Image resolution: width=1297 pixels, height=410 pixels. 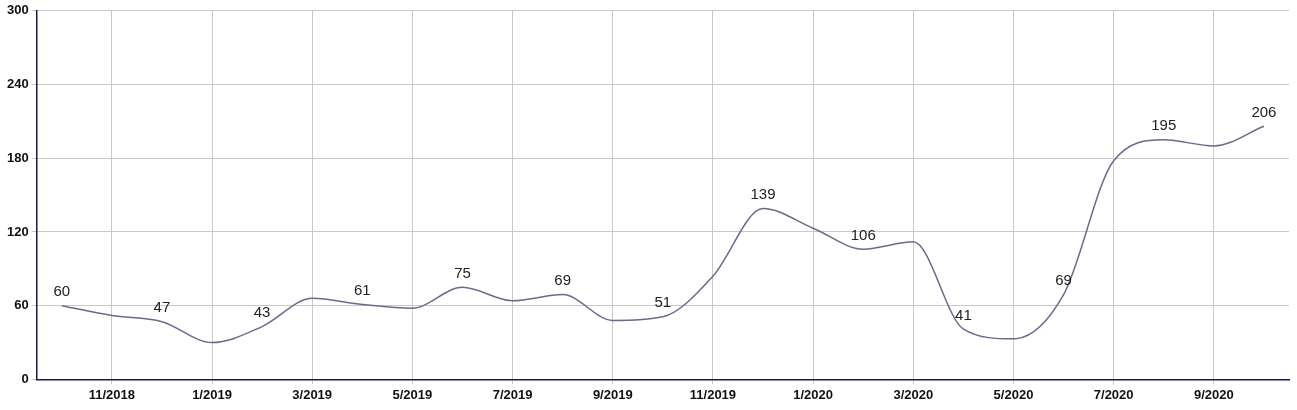 What do you see at coordinates (212, 394) in the screenshot?
I see `x-tick-label: 1/2019` at bounding box center [212, 394].